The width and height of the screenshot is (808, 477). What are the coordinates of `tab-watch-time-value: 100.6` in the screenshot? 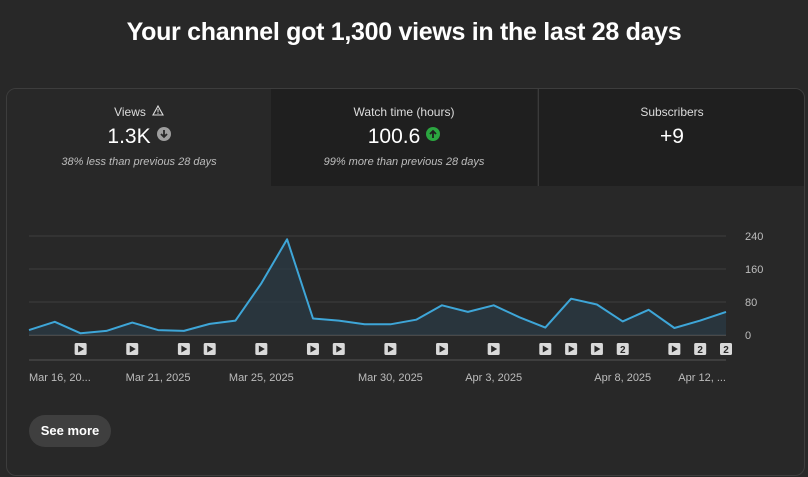 It's located at (394, 136).